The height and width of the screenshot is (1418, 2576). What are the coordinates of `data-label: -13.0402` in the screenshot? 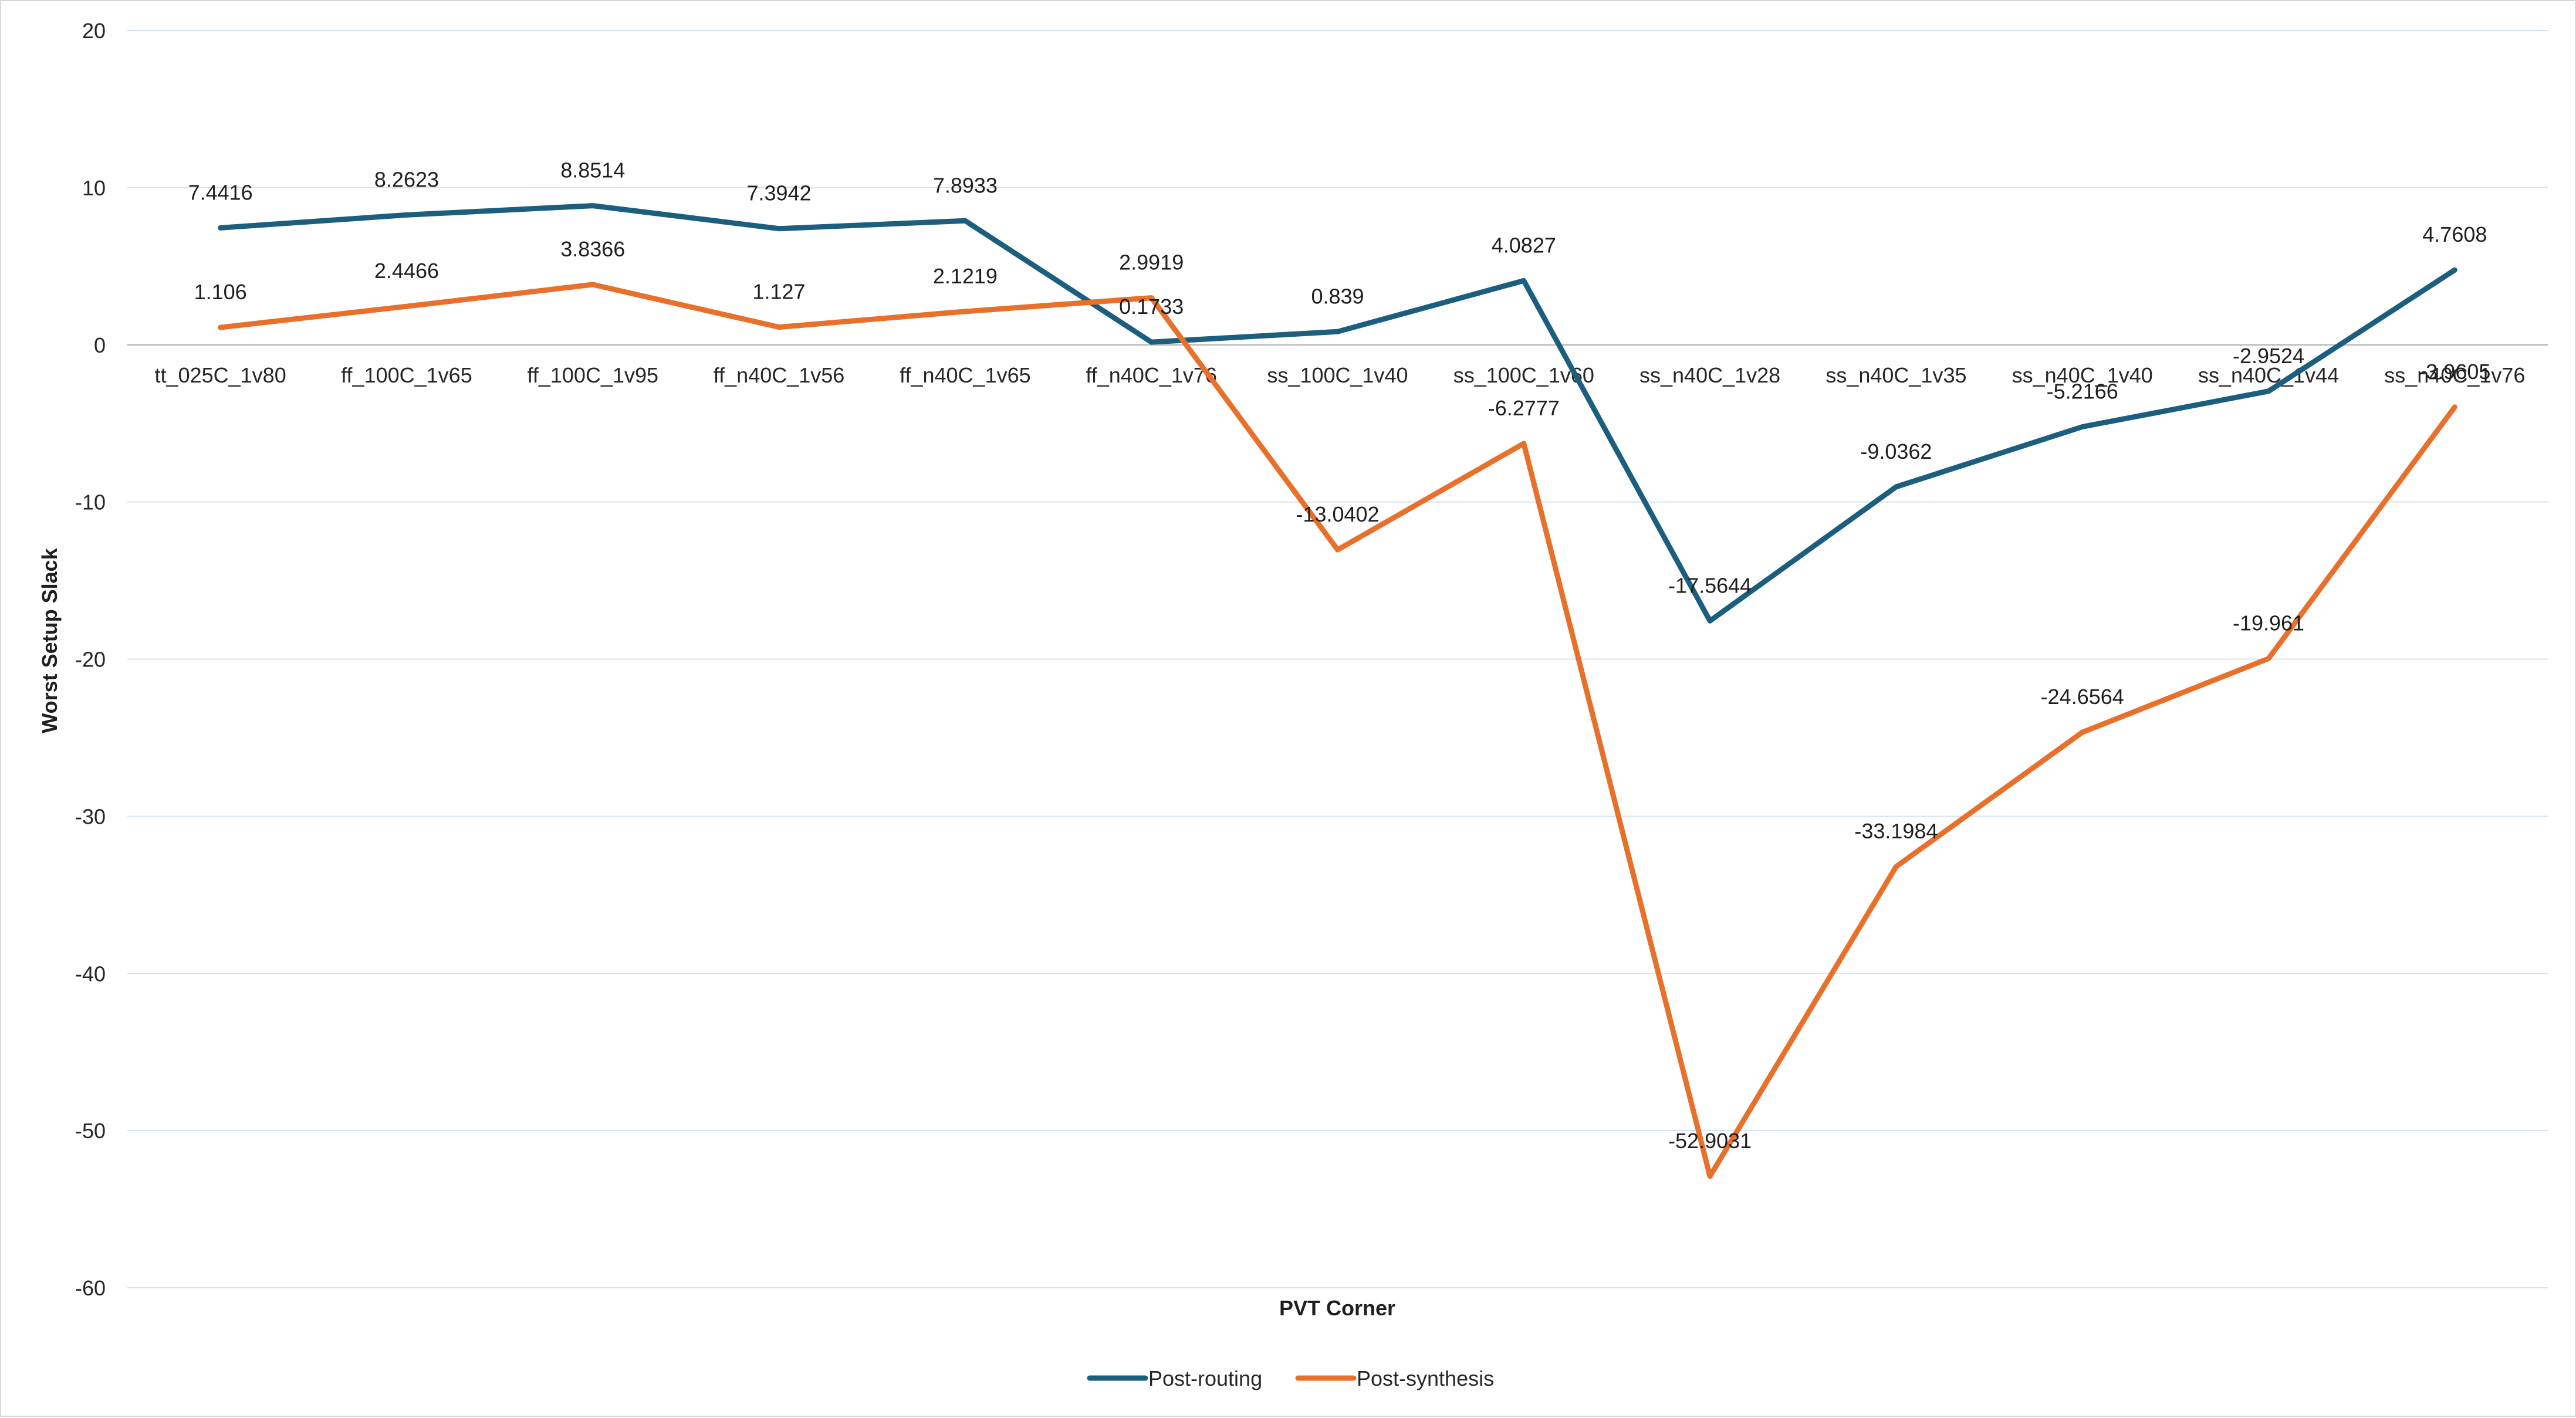 It's located at (1337, 514).